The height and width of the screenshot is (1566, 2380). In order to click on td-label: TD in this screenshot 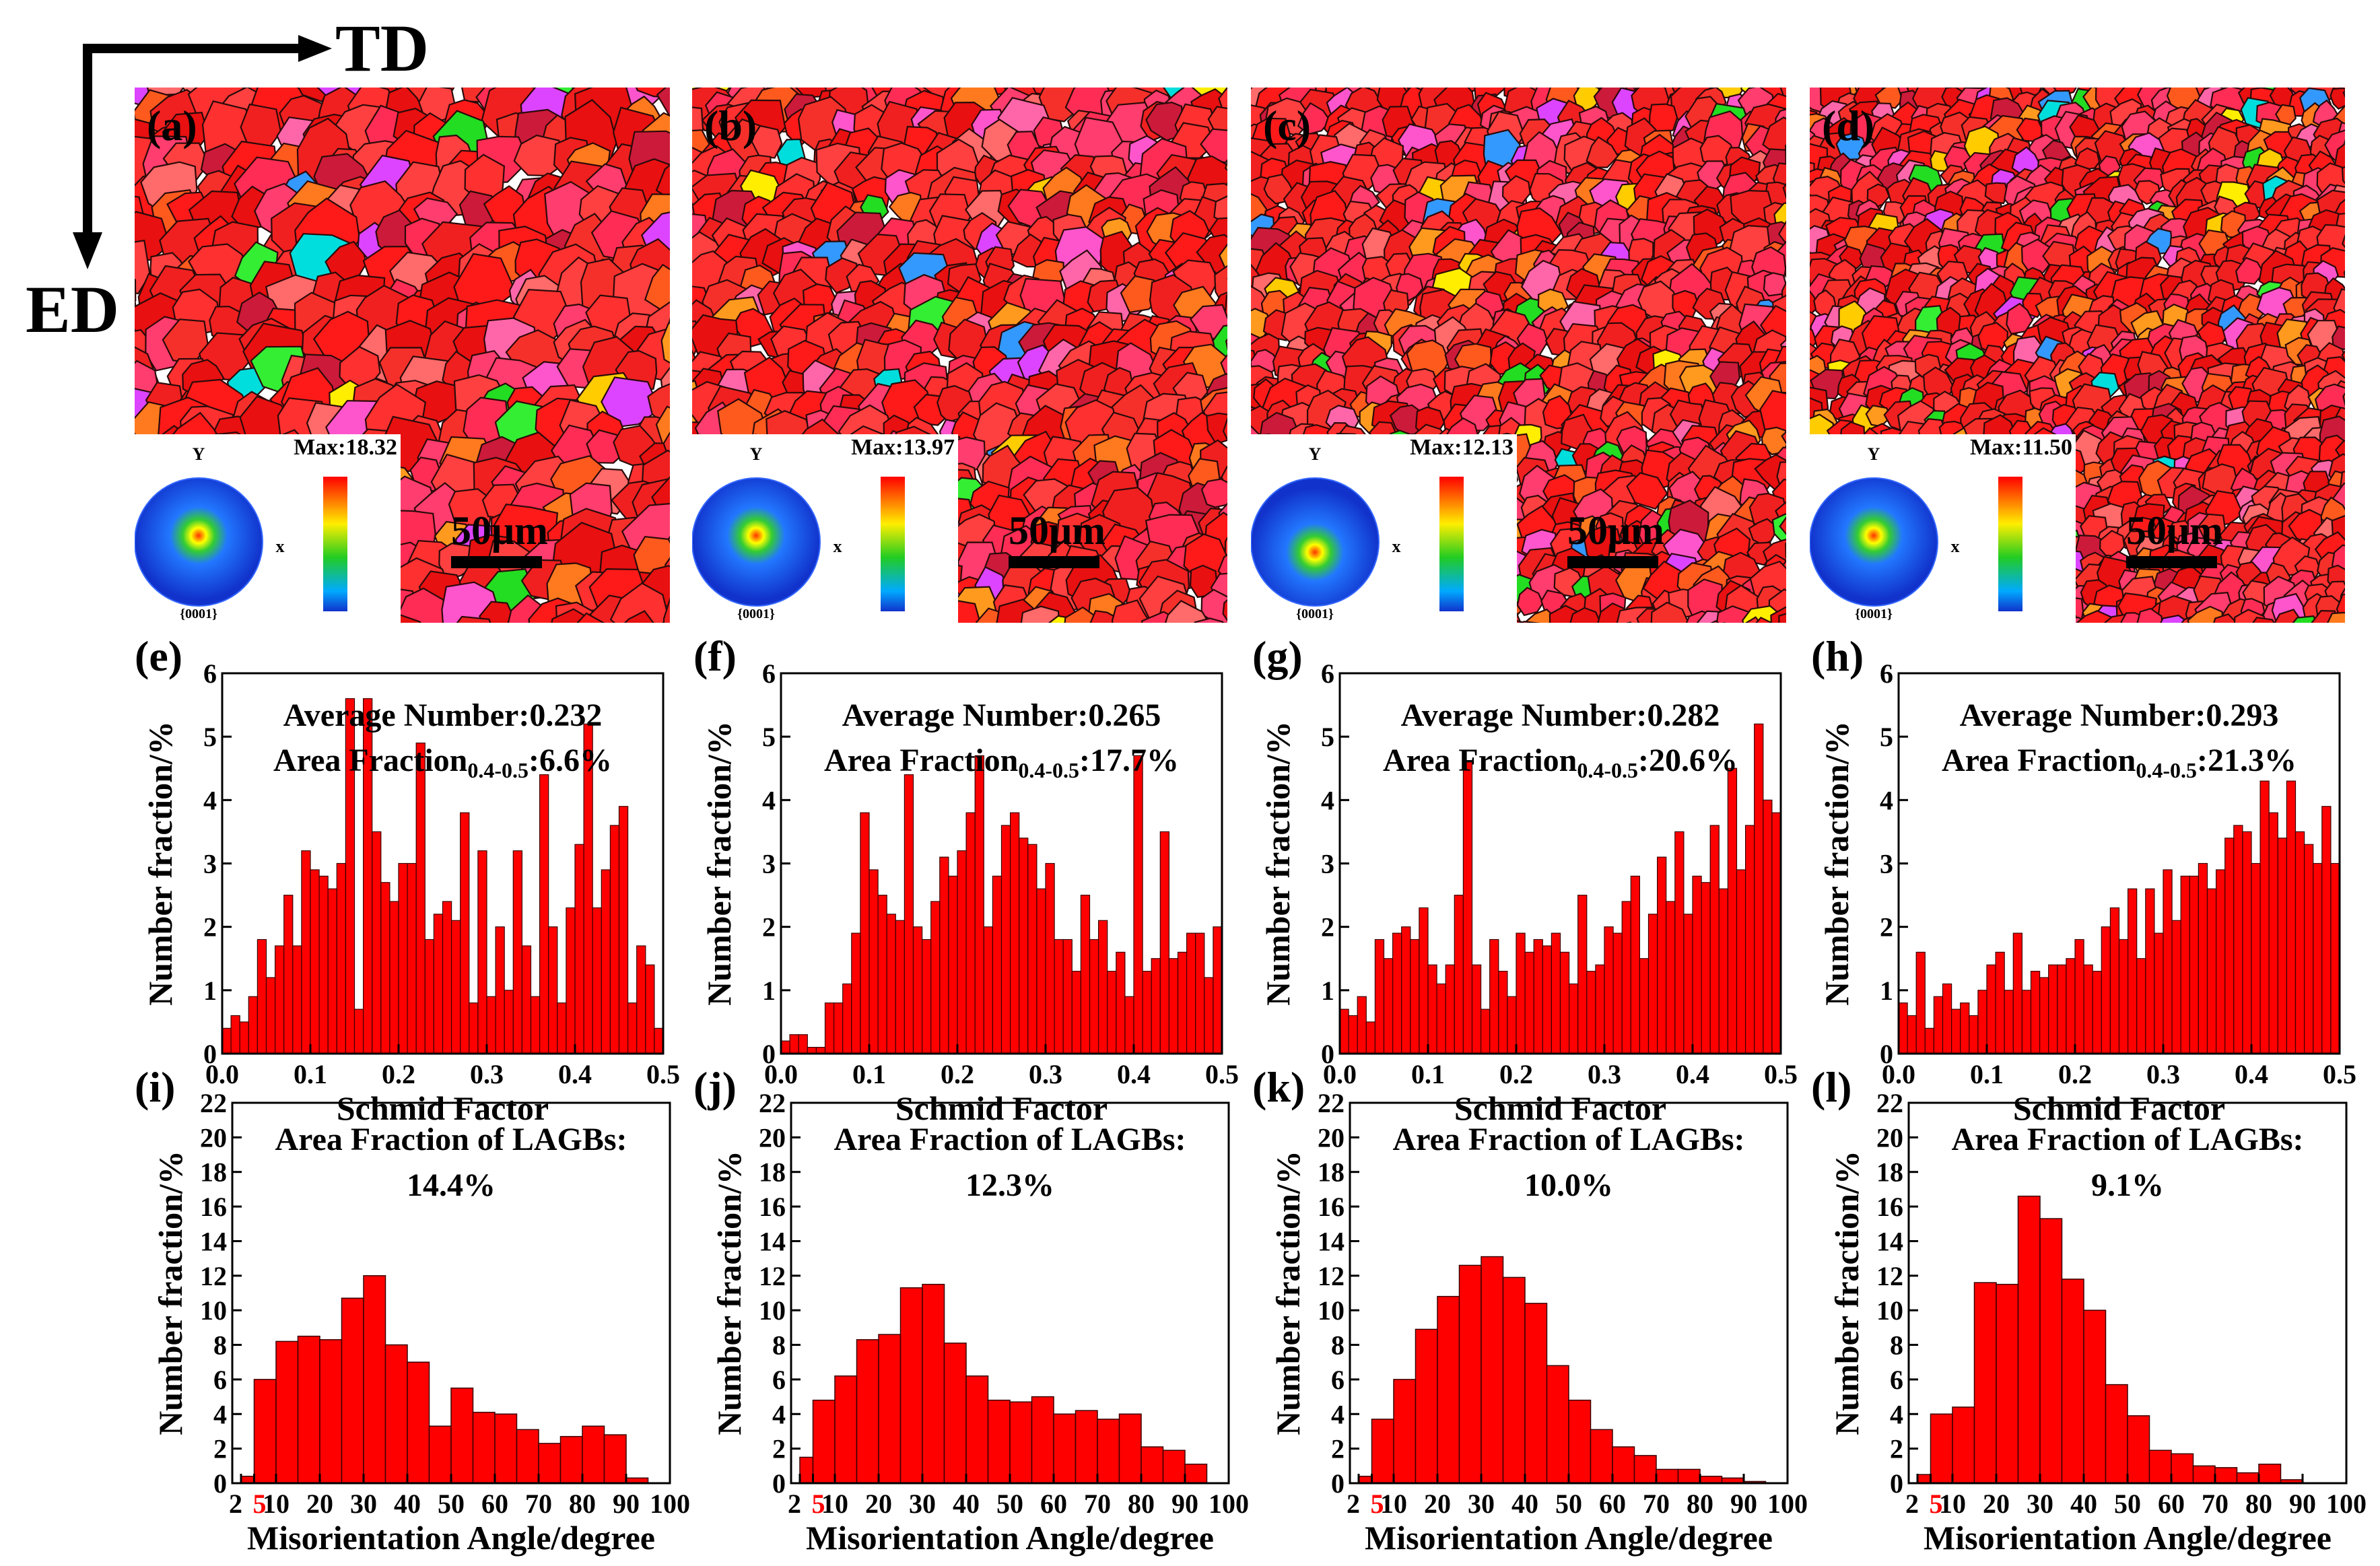, I will do `click(382, 53)`.